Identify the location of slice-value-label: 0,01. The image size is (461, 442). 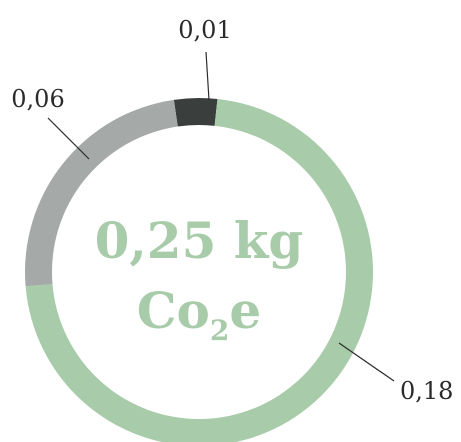
(204, 30).